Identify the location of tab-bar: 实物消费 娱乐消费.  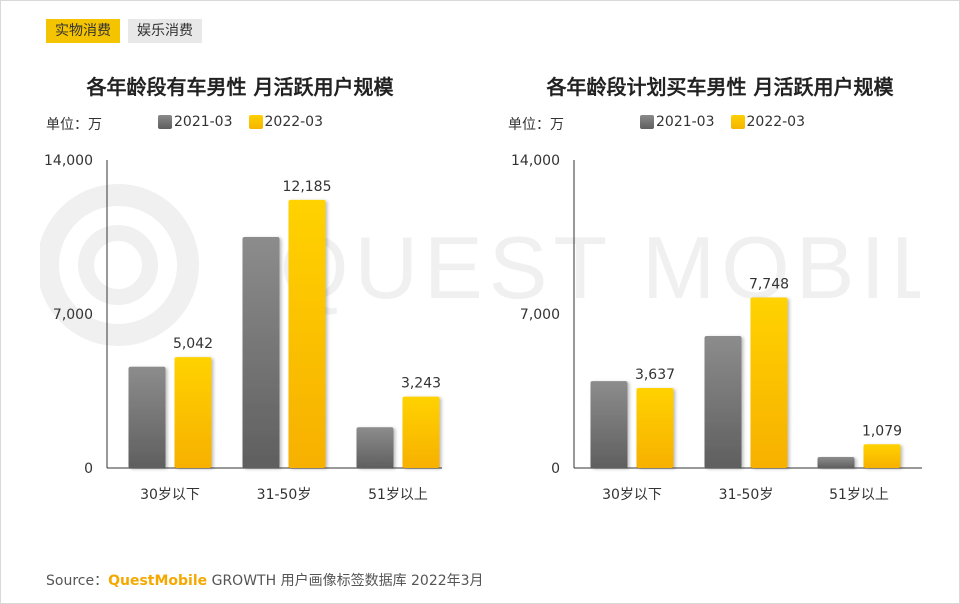
(124, 31).